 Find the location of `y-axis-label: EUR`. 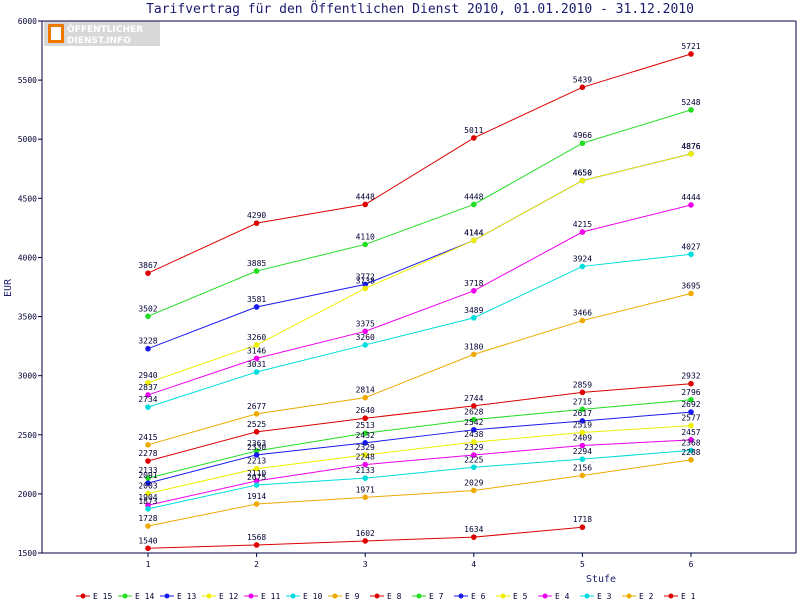

y-axis-label: EUR is located at coordinates (8, 287).